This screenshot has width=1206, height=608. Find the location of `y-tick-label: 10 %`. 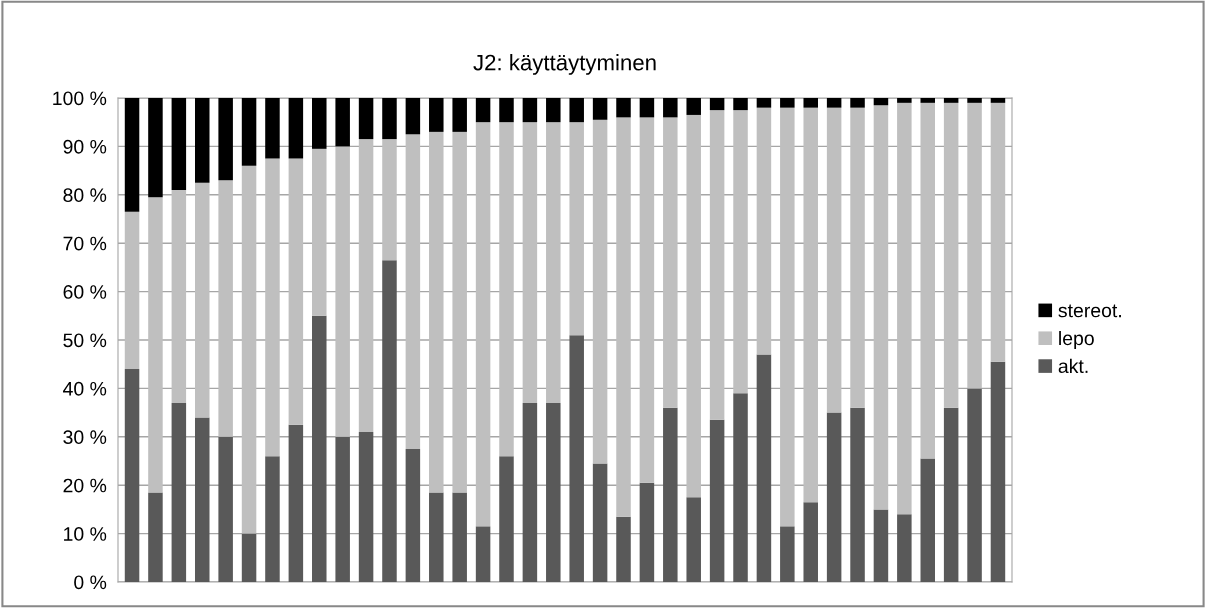

y-tick-label: 10 % is located at coordinates (85, 534).